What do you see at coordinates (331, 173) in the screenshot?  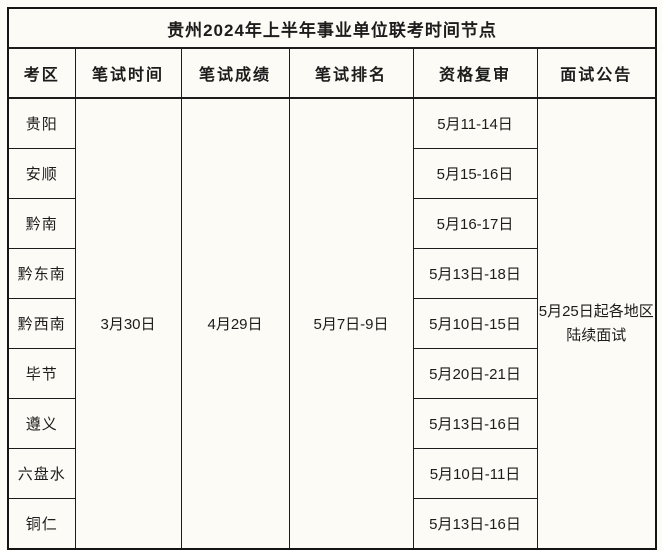 I see `table-row: 安顺 5月15-16日` at bounding box center [331, 173].